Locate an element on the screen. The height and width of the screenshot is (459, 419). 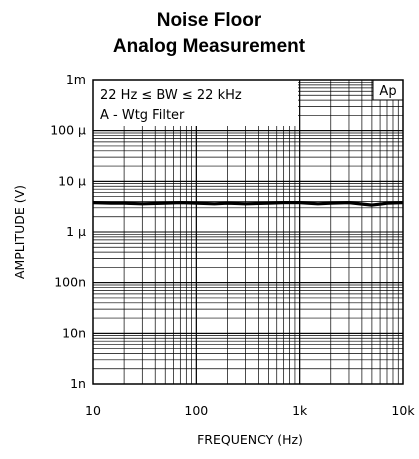
y-tick-label: 1n is located at coordinates (78, 383).